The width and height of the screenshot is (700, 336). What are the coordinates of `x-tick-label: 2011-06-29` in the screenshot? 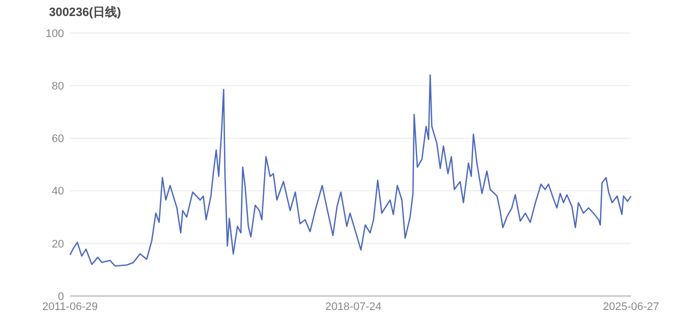 It's located at (70, 307).